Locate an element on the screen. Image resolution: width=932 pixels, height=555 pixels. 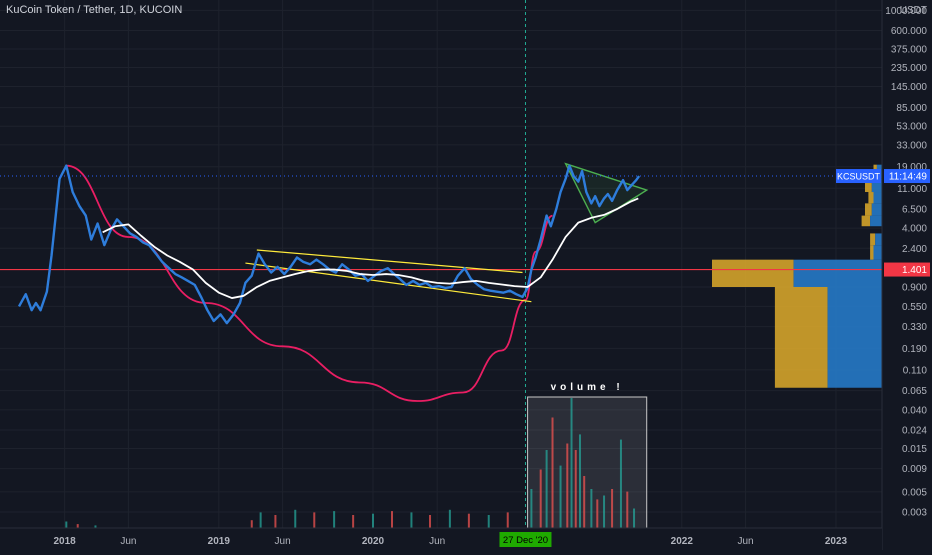
y-tick-label: 33.000 is located at coordinates (911, 145).